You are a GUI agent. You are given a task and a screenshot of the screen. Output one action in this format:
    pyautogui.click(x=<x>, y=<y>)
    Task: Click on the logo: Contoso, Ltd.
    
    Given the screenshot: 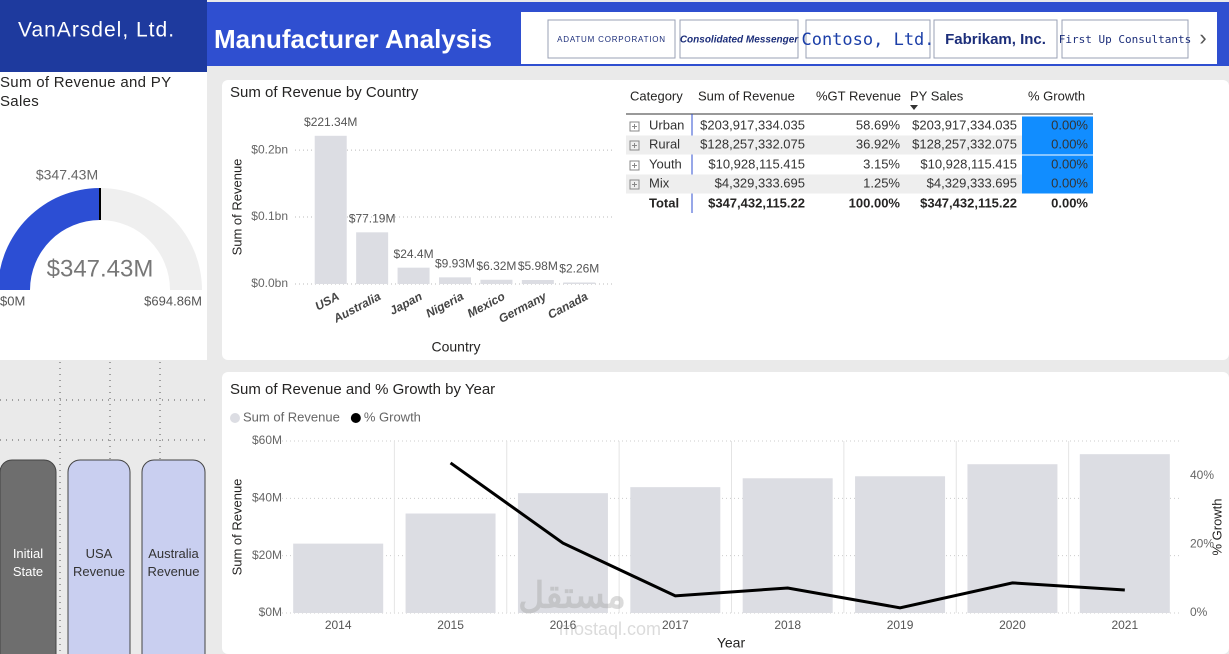 What is the action you would take?
    pyautogui.click(x=867, y=40)
    